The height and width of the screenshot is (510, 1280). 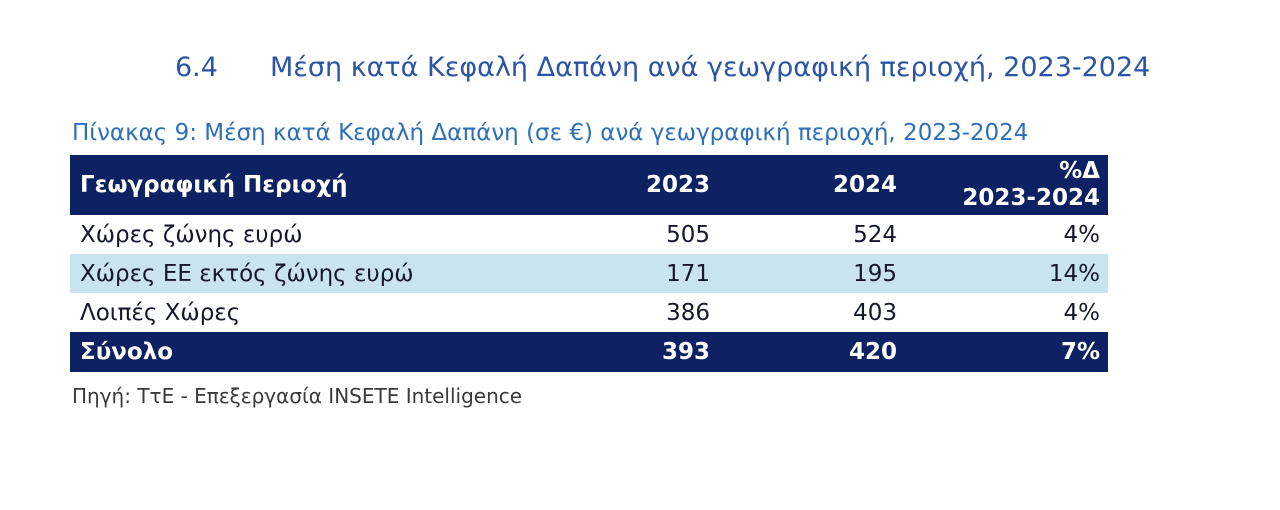 I want to click on cell-region: Λοιπές Χώρες, so click(x=160, y=312).